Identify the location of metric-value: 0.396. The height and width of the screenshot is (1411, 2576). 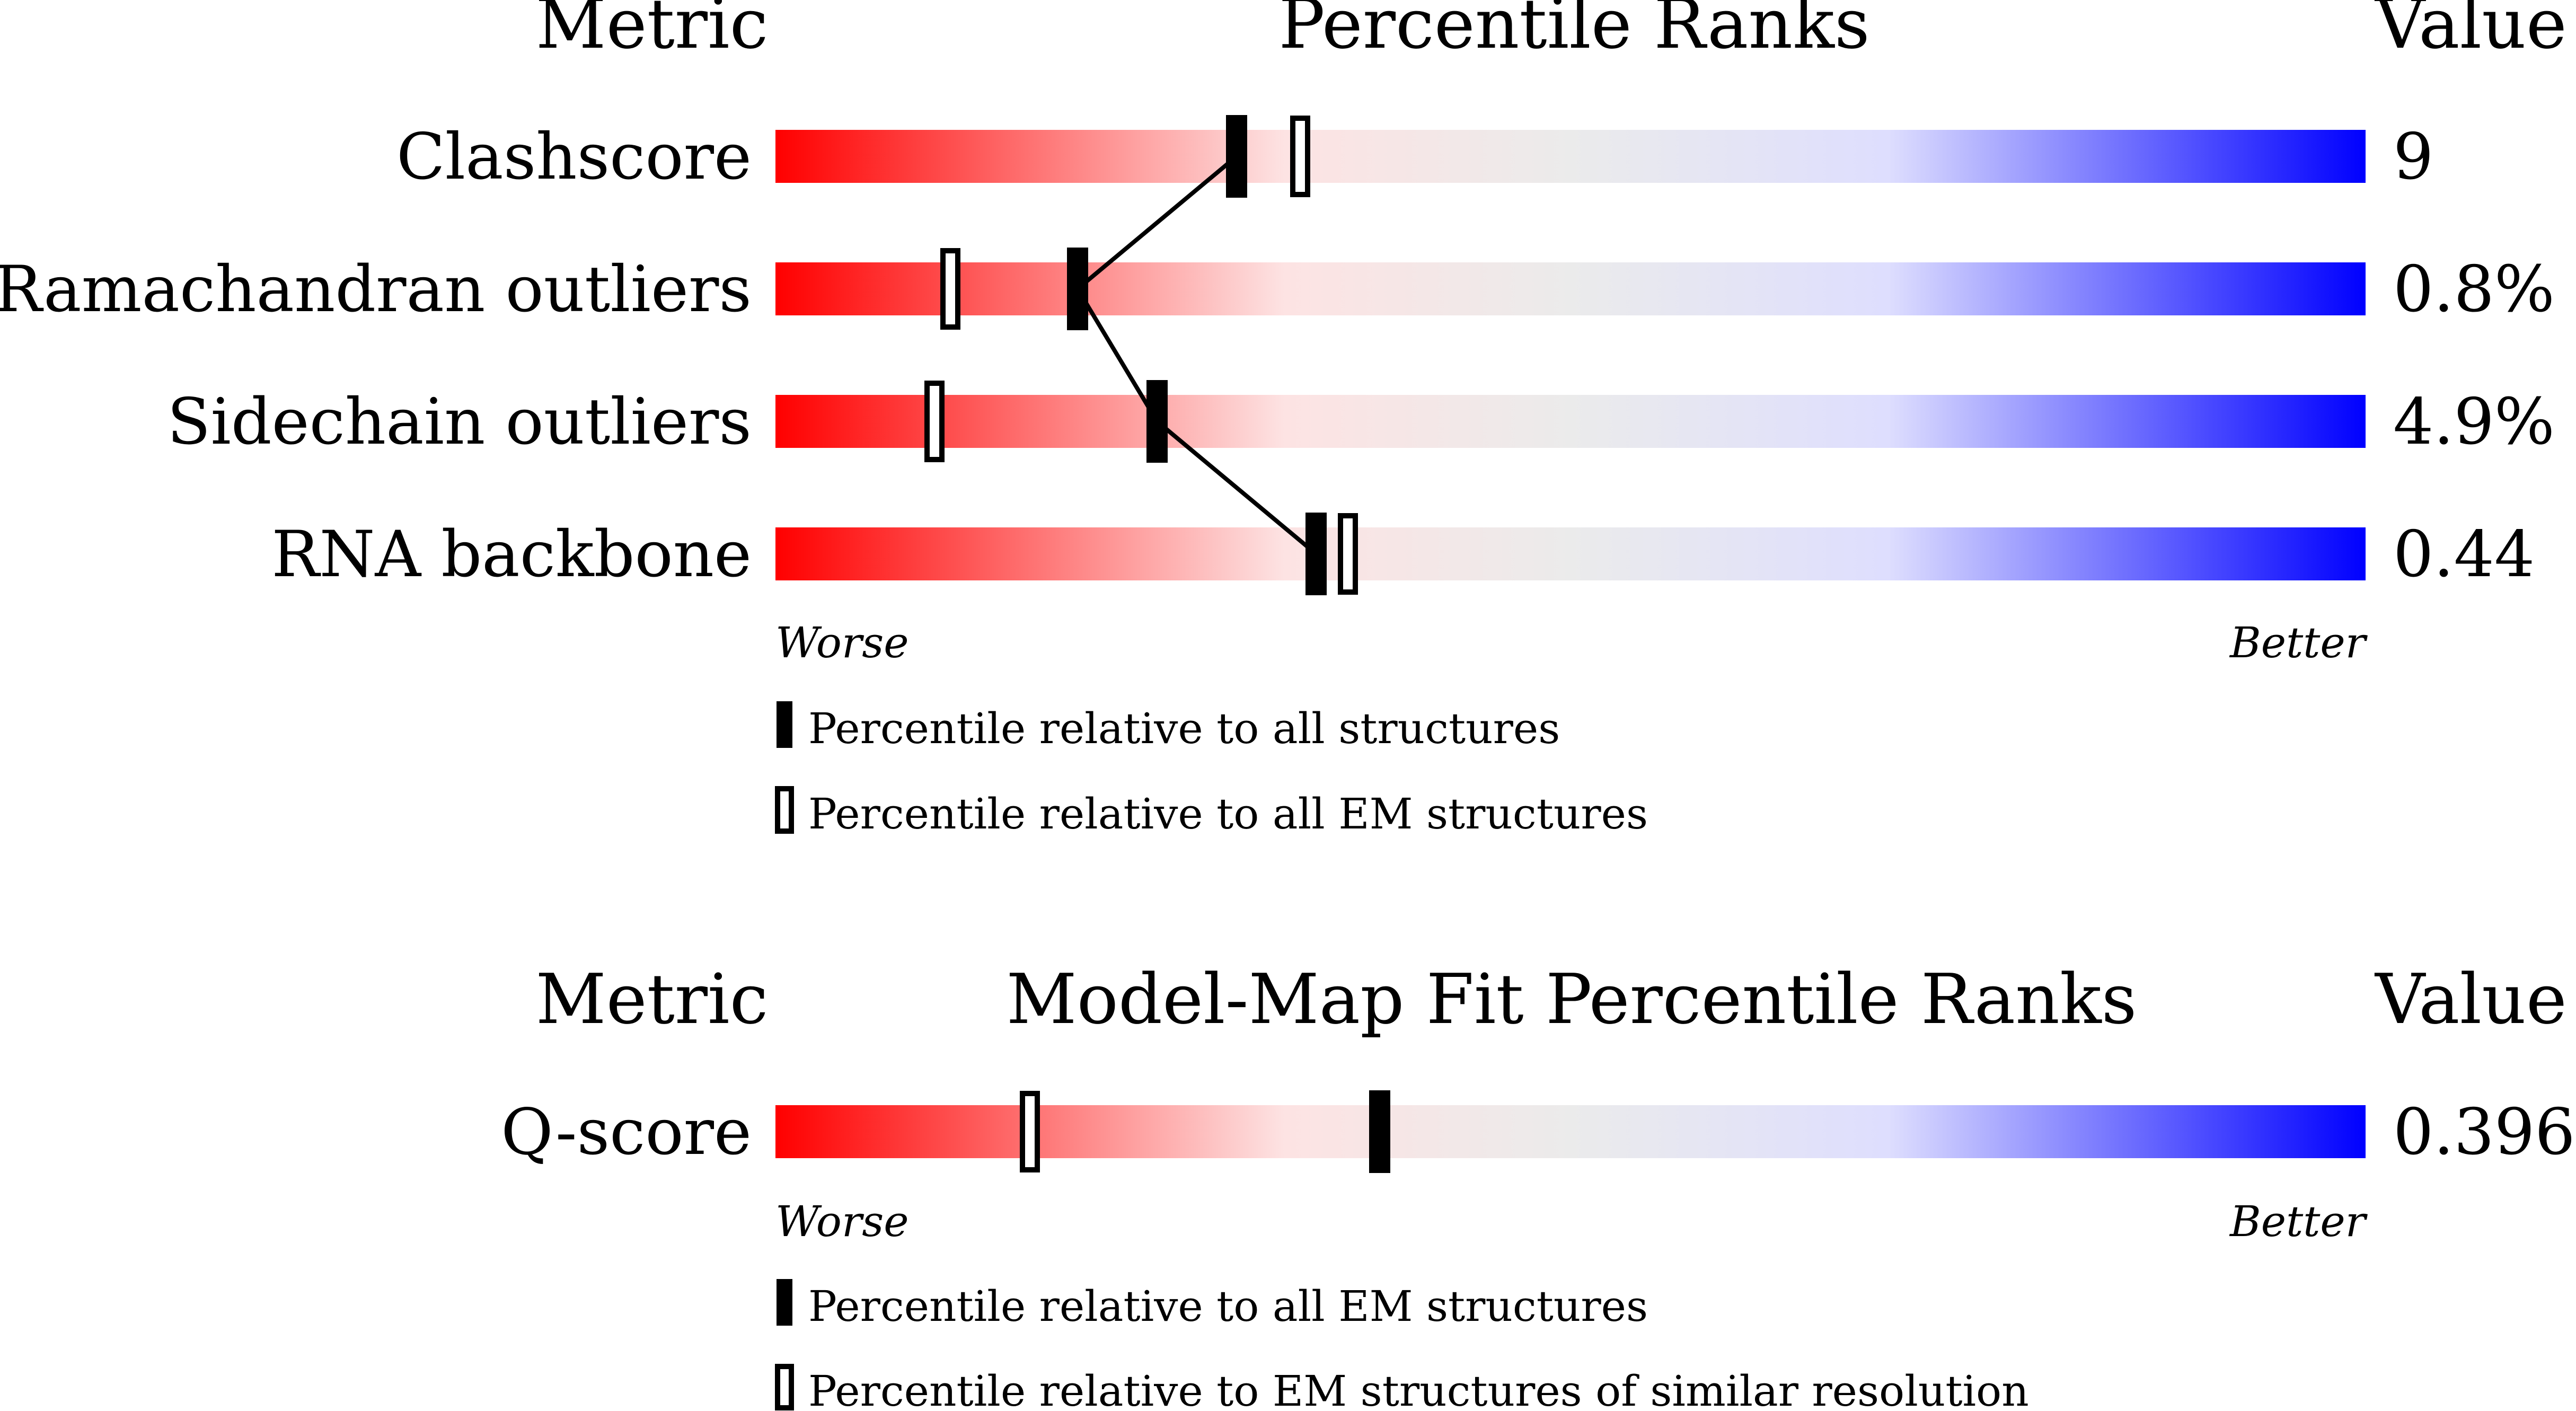
(2484, 1133).